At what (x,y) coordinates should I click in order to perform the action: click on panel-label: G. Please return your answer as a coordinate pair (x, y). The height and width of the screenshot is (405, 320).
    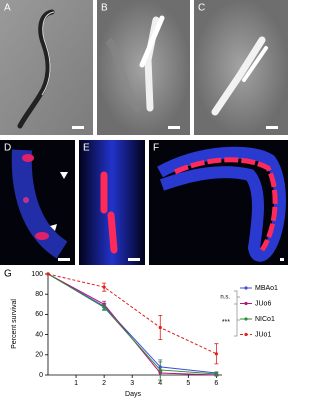
    Looking at the image, I should click on (8, 274).